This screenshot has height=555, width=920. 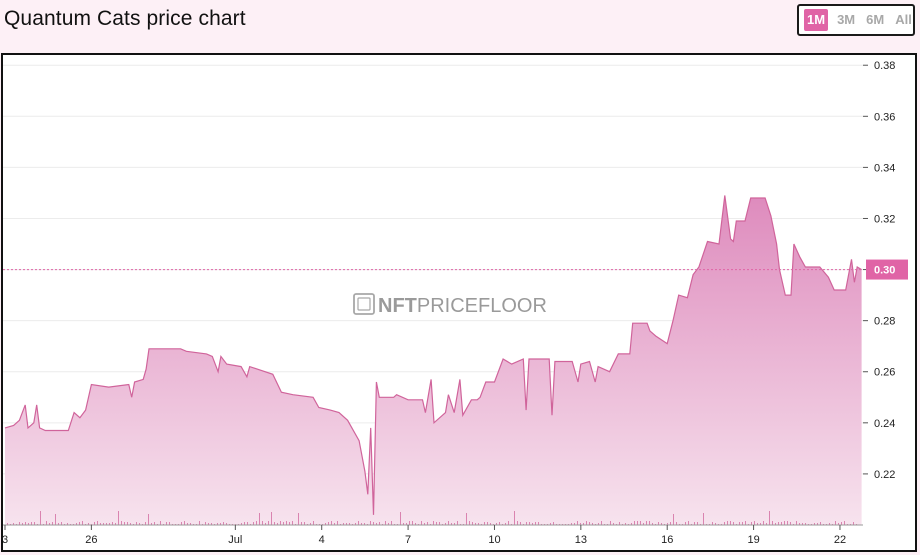 I want to click on y-tick-label: 0.38, so click(x=884, y=66).